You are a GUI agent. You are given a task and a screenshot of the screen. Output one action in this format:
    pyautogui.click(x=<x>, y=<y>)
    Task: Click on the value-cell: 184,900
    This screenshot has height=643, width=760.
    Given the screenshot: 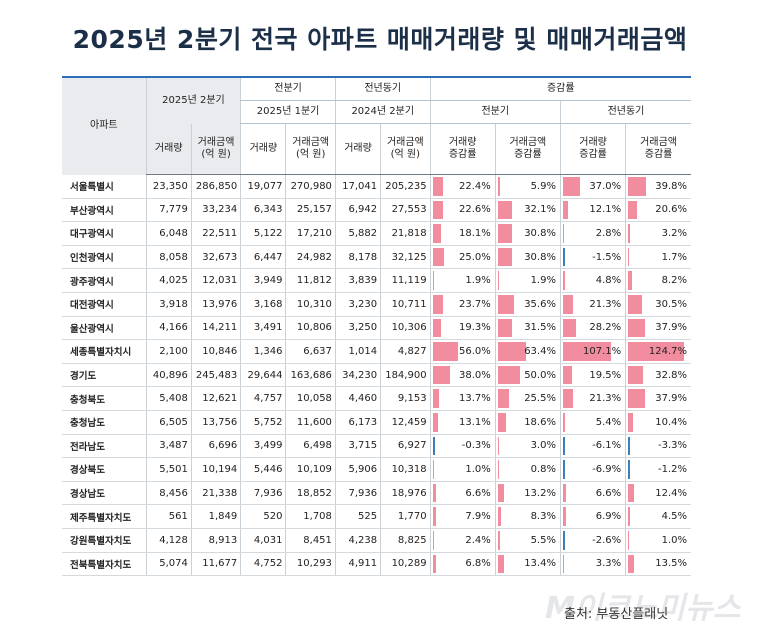 What is the action you would take?
    pyautogui.click(x=405, y=375)
    